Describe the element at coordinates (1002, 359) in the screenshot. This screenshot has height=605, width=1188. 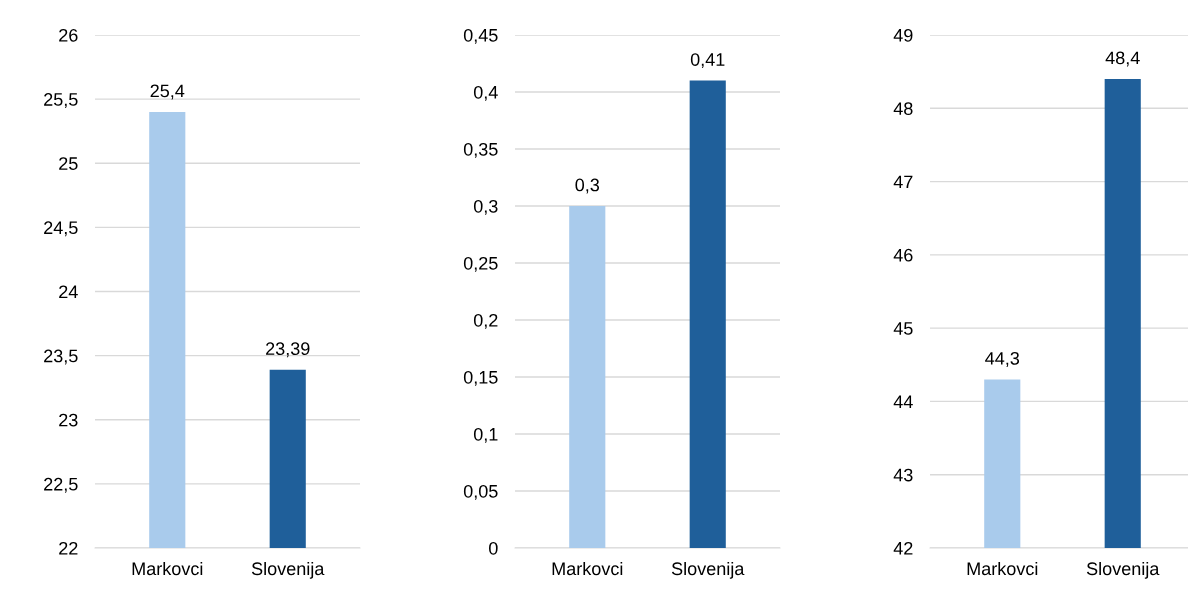
I see `data-label: 44,3` at that location.